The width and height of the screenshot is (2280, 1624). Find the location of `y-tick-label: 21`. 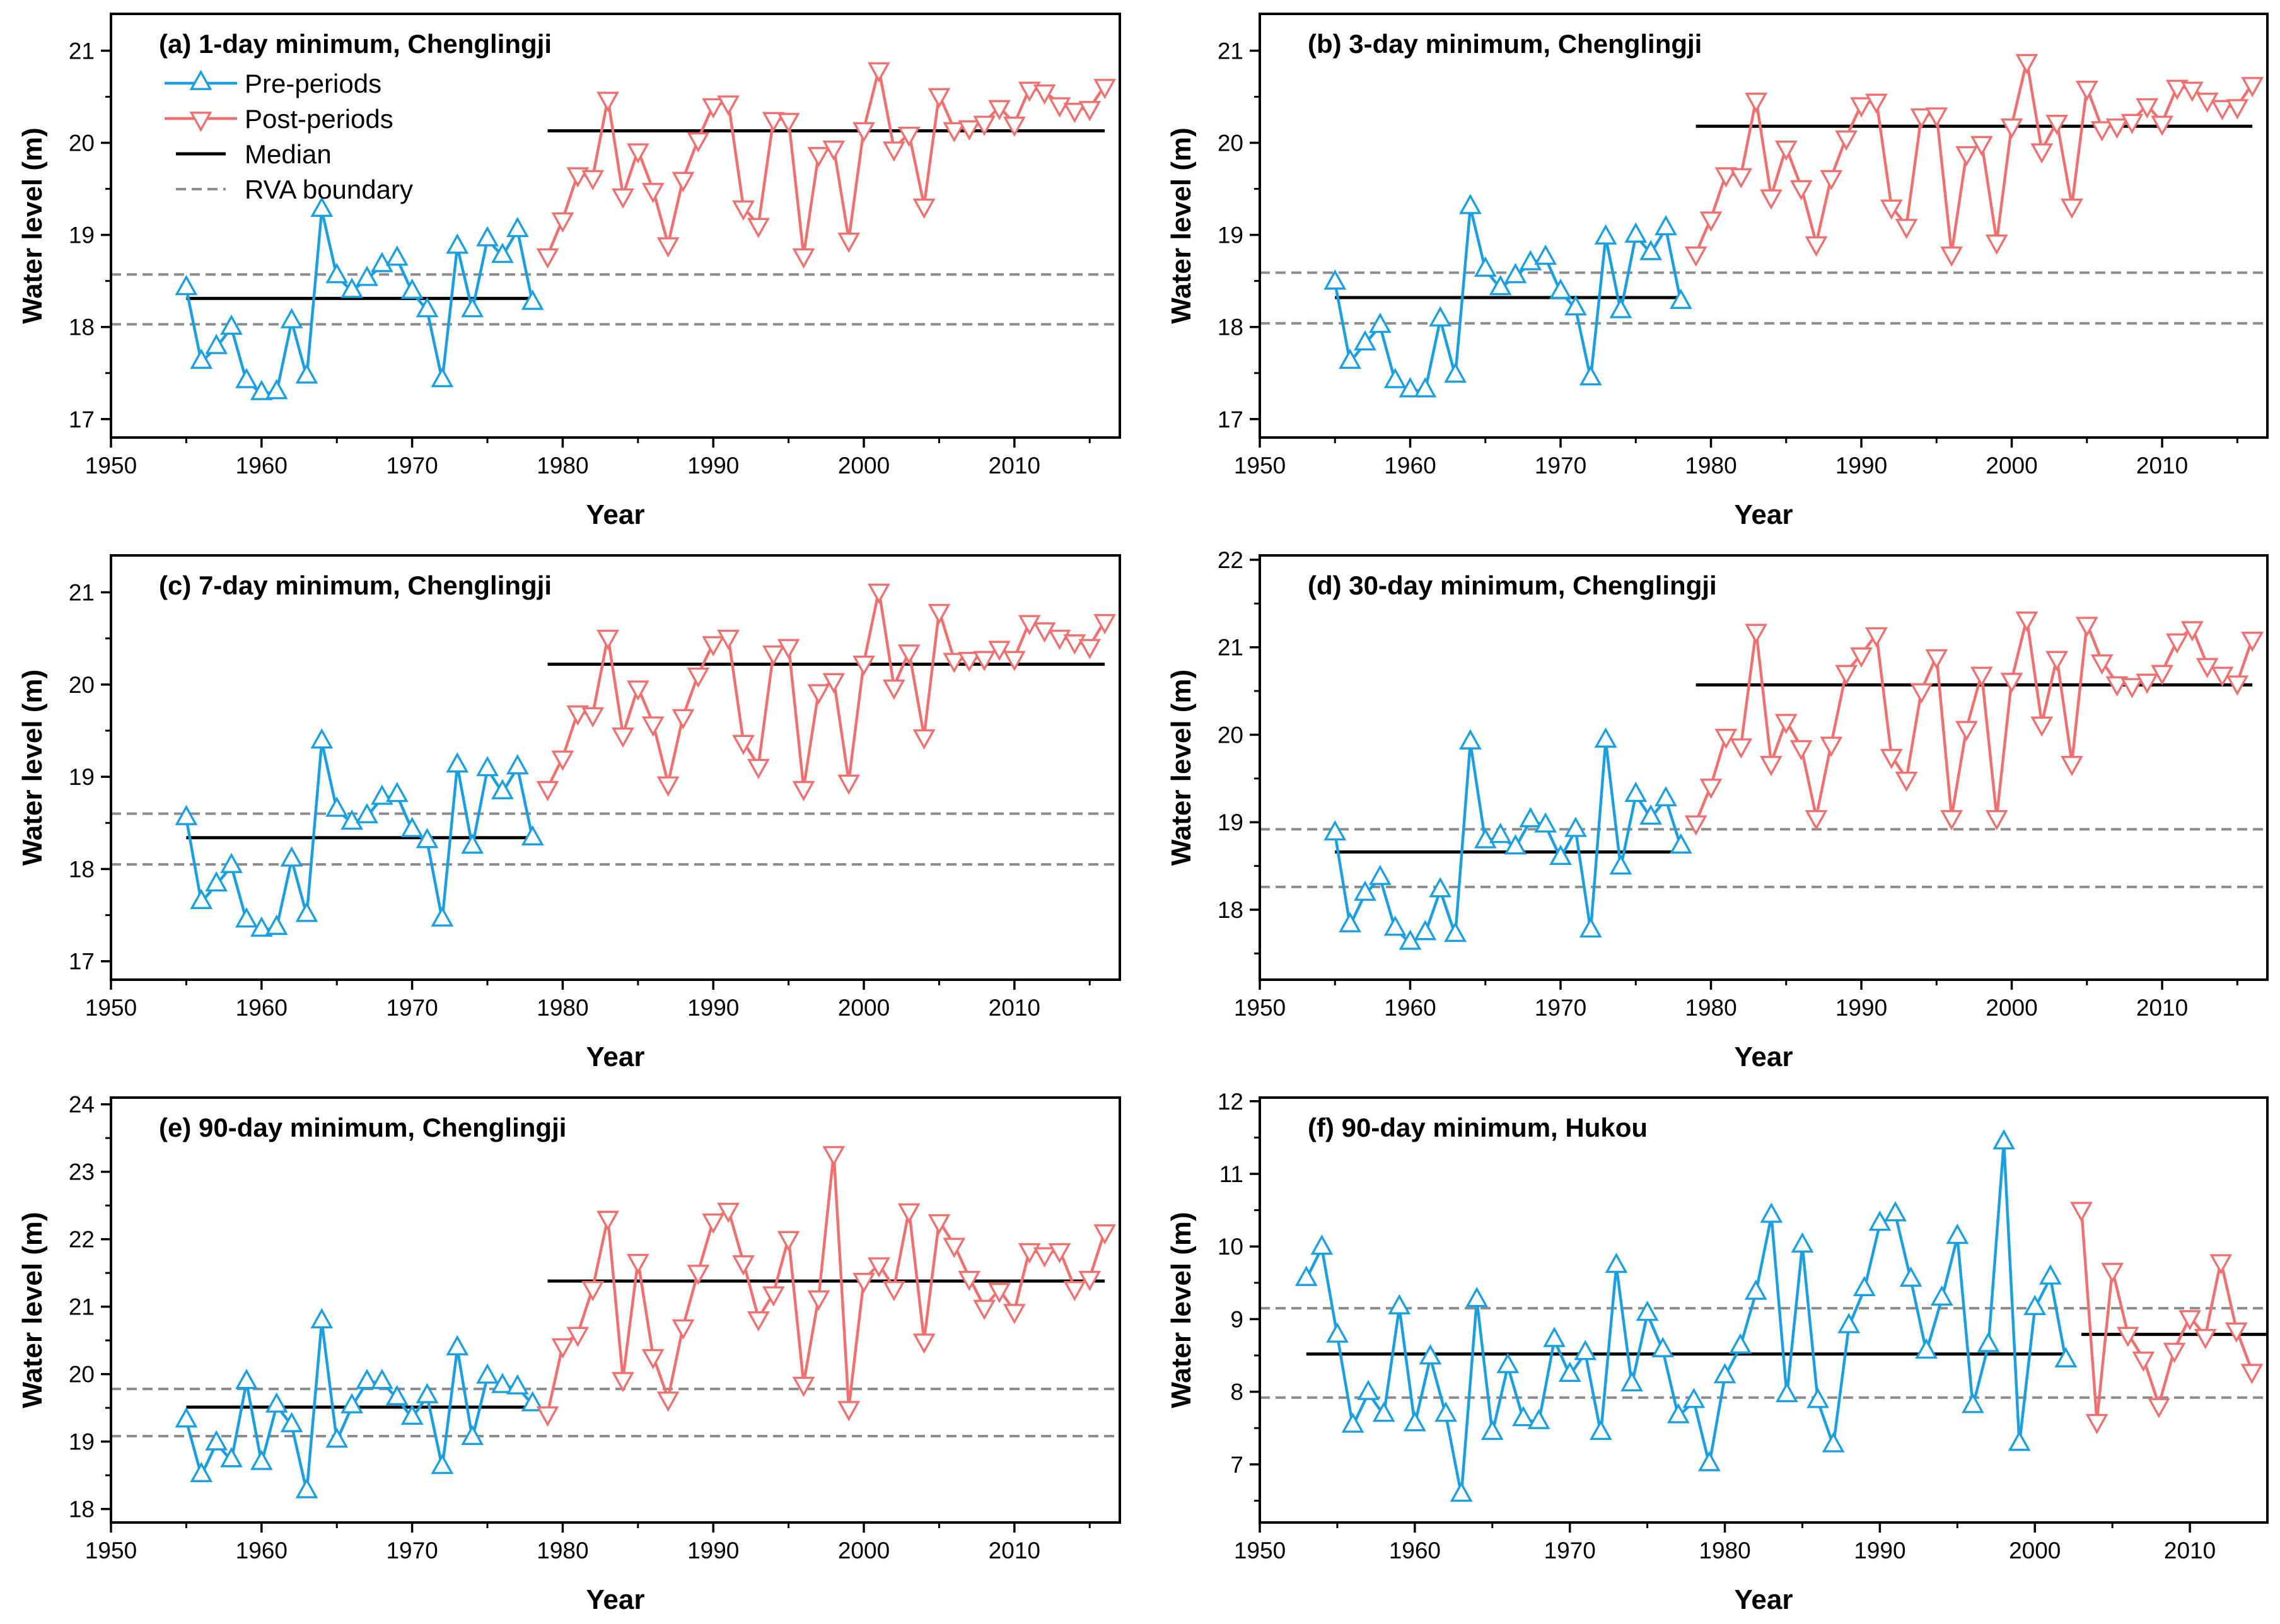

y-tick-label: 21 is located at coordinates (1230, 51).